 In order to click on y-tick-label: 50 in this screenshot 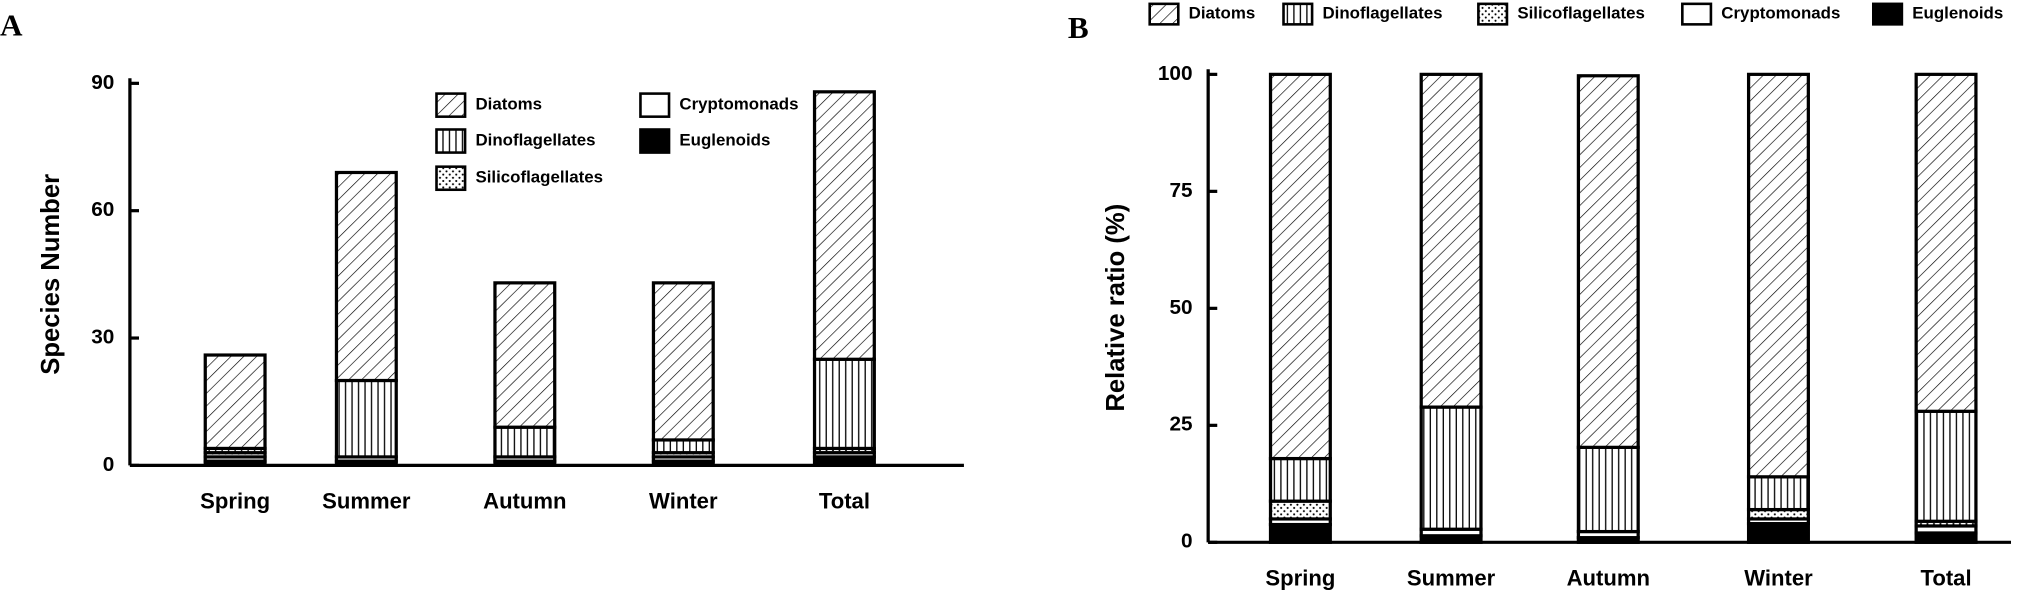, I will do `click(1180, 307)`.